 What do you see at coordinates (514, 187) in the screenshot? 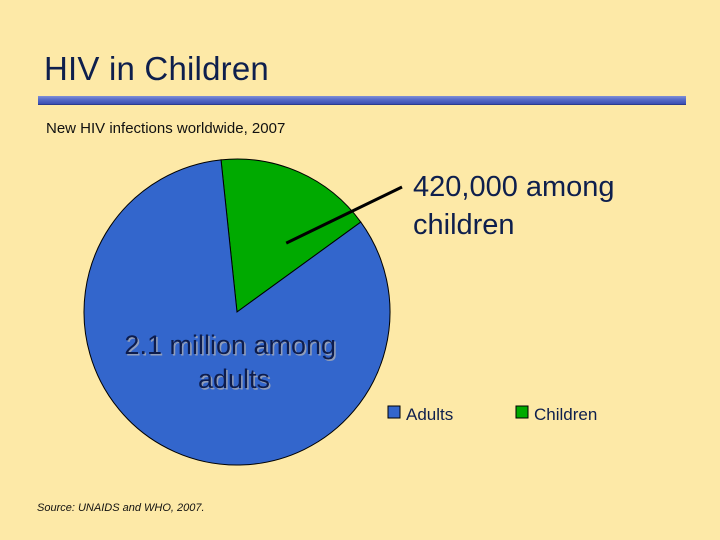
I see `children-label-line-1: 420,000 among` at bounding box center [514, 187].